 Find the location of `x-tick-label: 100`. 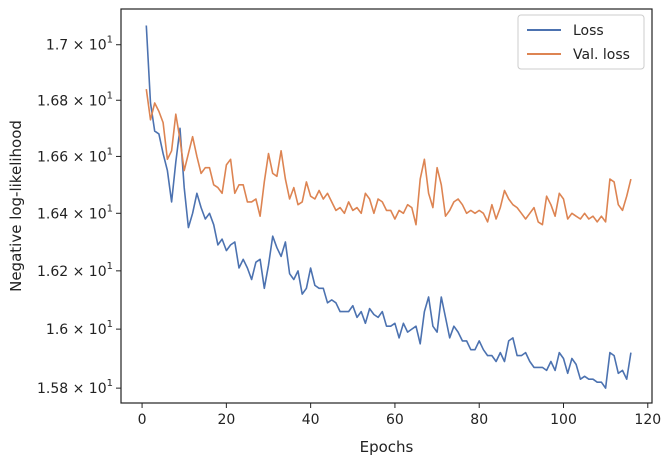

x-tick-label: 100 is located at coordinates (563, 420).